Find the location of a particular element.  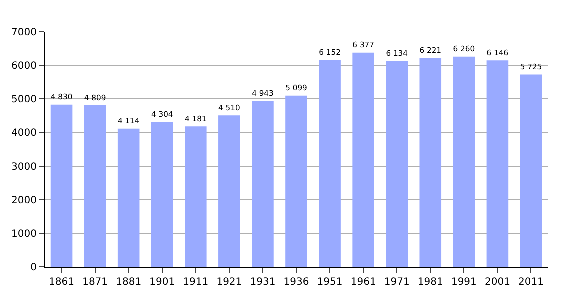

data-label: 6 377 is located at coordinates (363, 45).